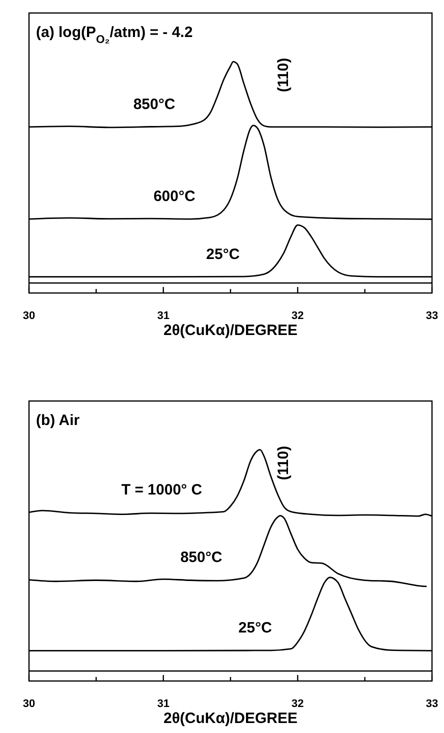 The image size is (444, 733). I want to click on chart-title: (b) Air, so click(58, 420).